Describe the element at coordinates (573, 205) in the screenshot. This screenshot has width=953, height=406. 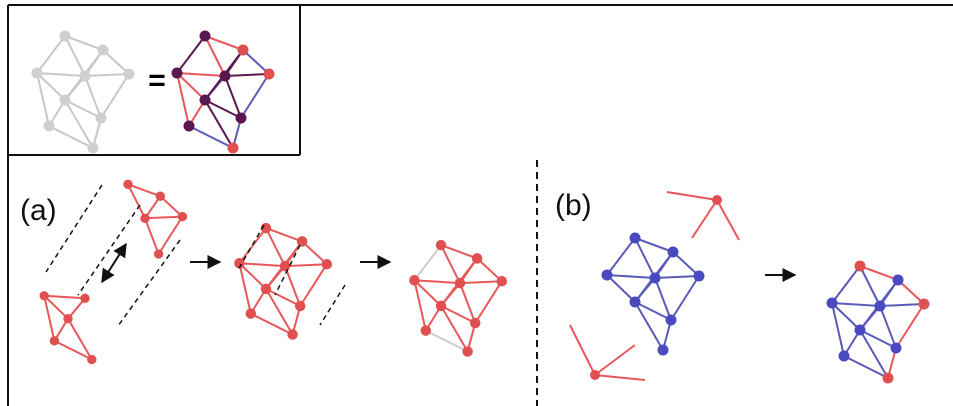
I see `panel-label: (b)` at that location.